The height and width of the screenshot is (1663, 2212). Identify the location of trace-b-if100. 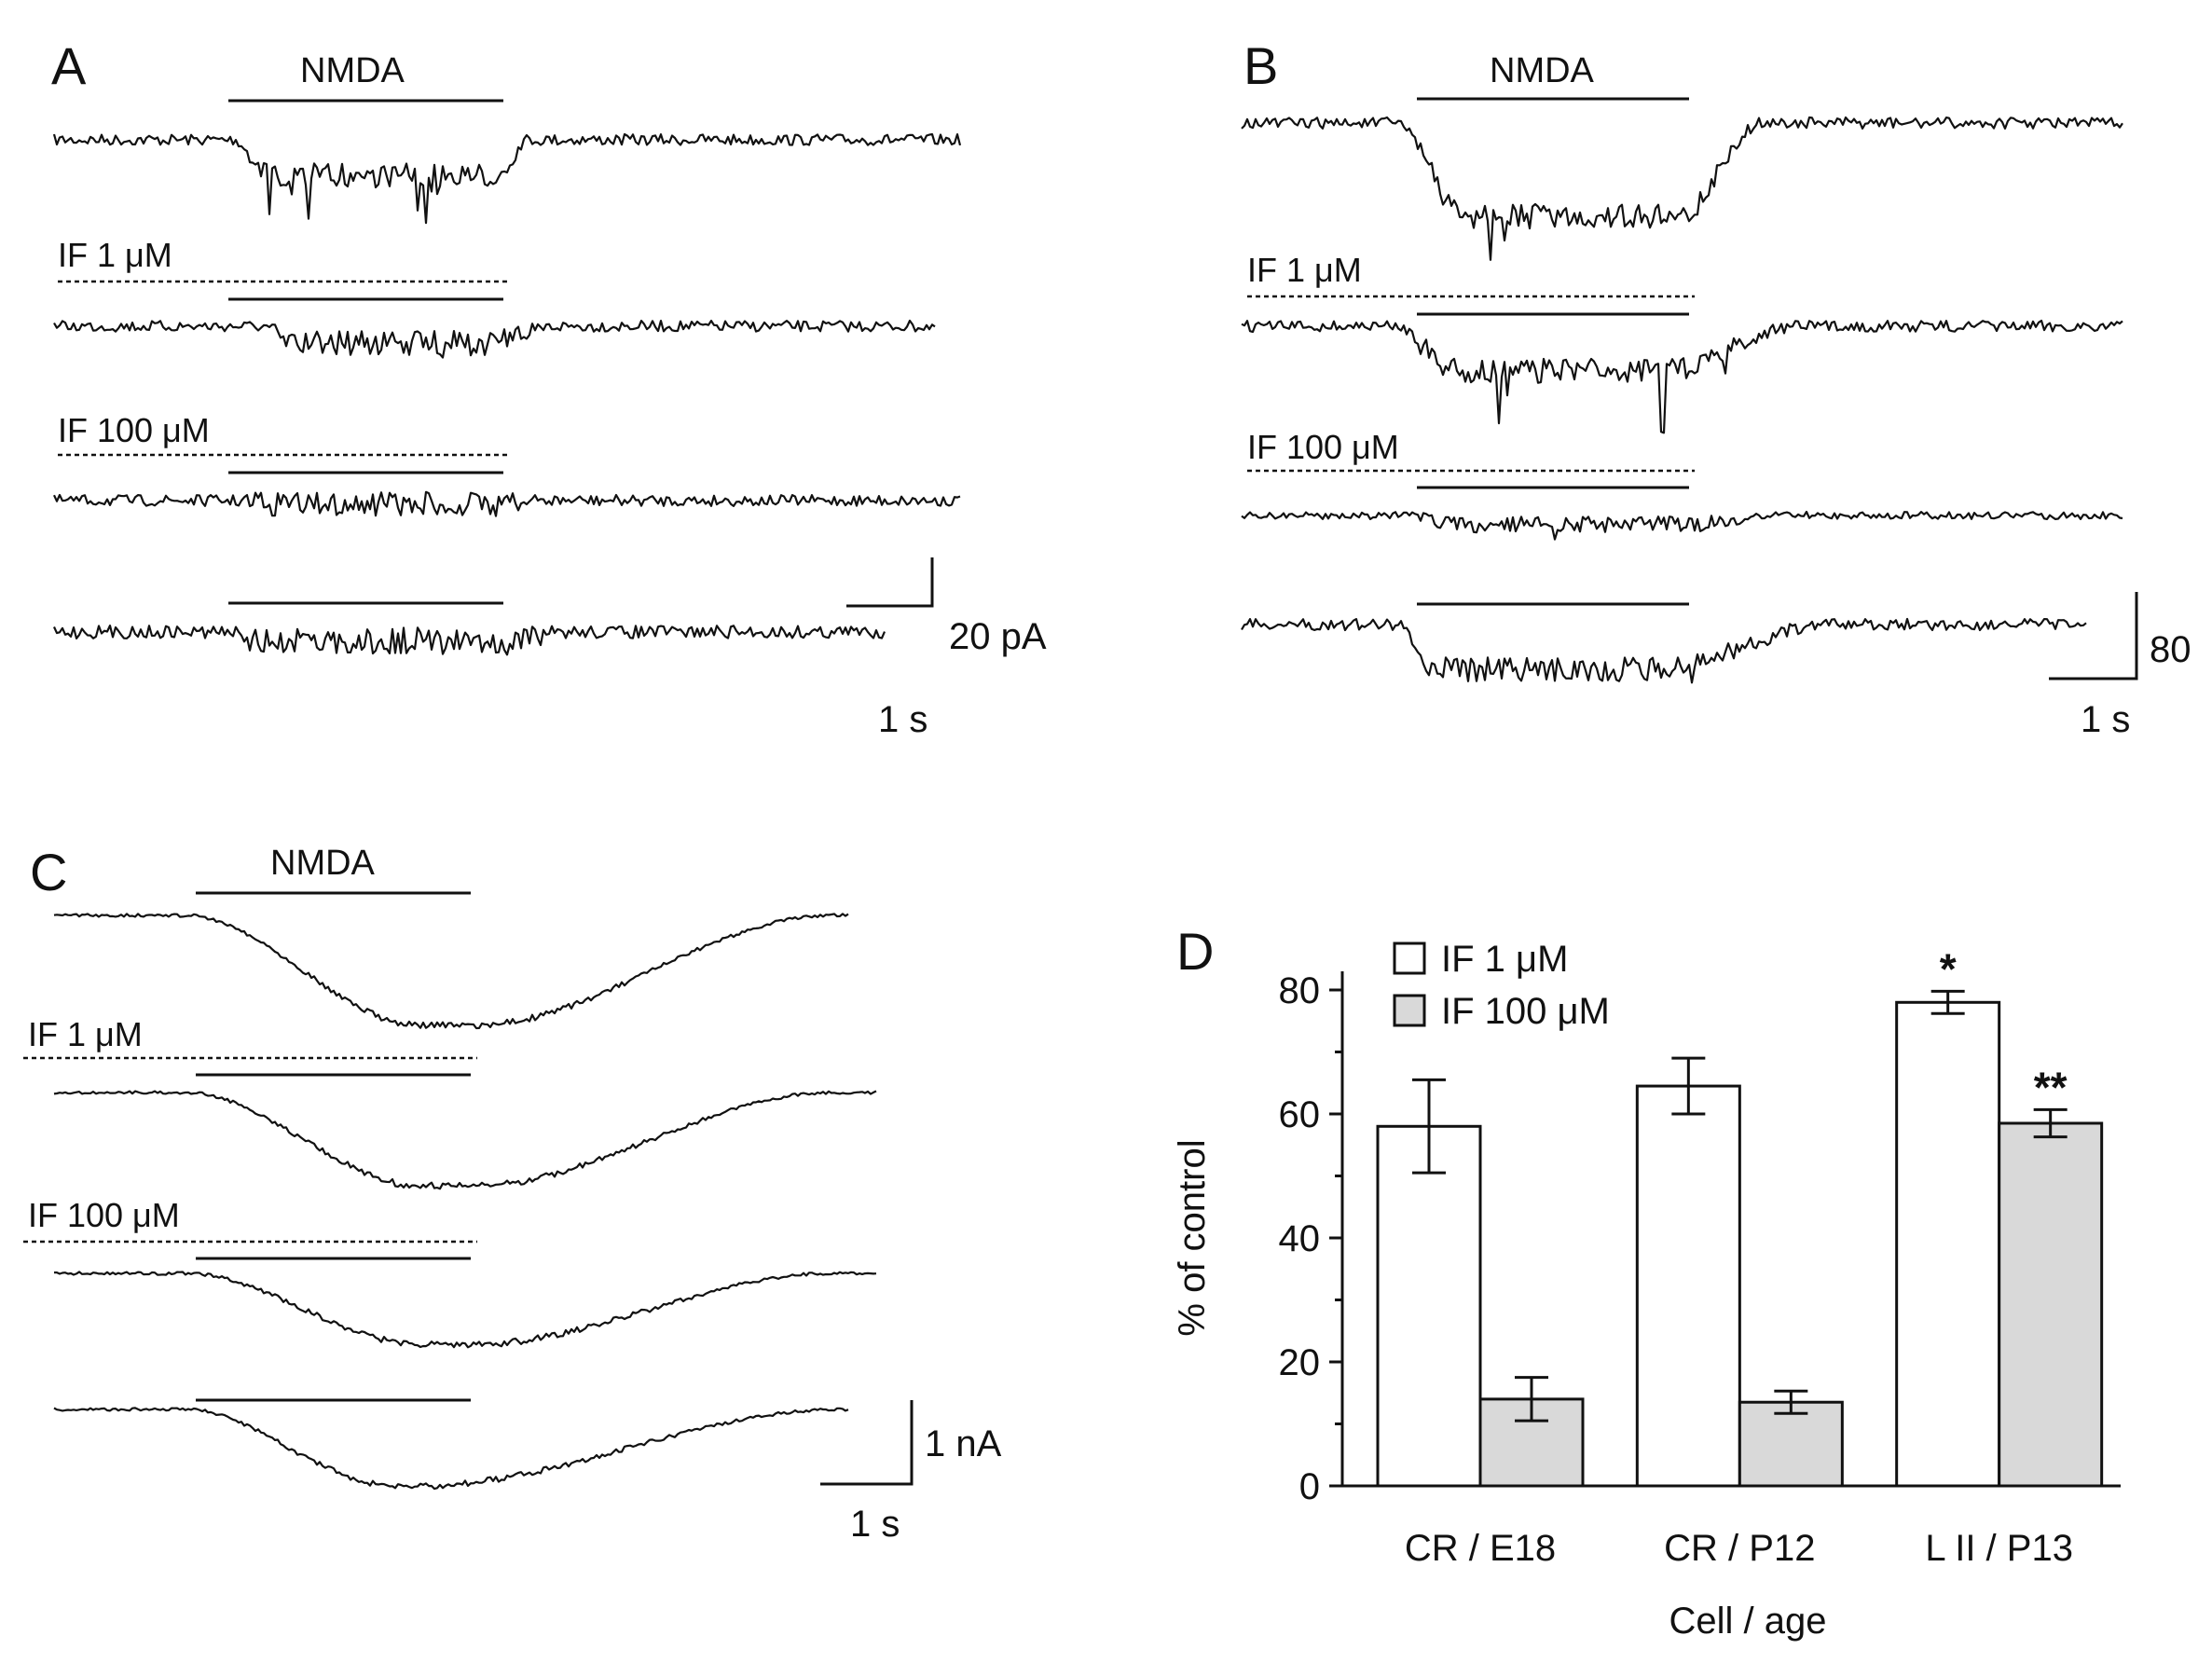
(1682, 525).